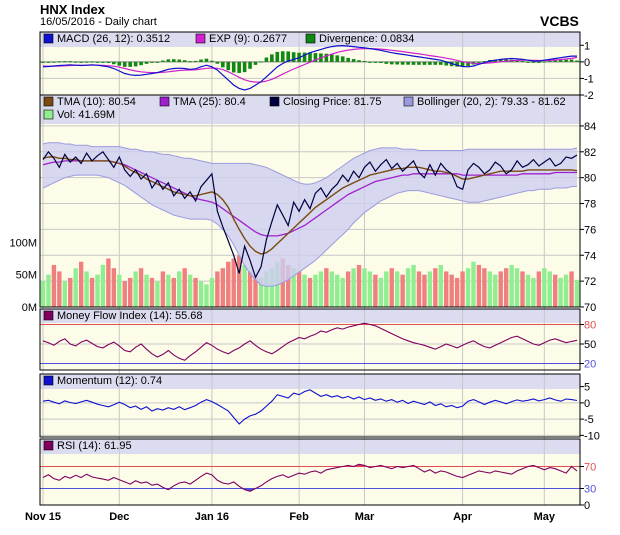  What do you see at coordinates (274, 101) in the screenshot?
I see `closing-price-legend-swatch` at bounding box center [274, 101].